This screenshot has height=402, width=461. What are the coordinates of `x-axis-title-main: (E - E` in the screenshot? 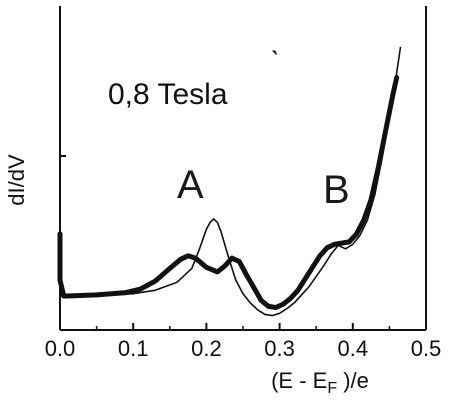 It's located at (299, 380).